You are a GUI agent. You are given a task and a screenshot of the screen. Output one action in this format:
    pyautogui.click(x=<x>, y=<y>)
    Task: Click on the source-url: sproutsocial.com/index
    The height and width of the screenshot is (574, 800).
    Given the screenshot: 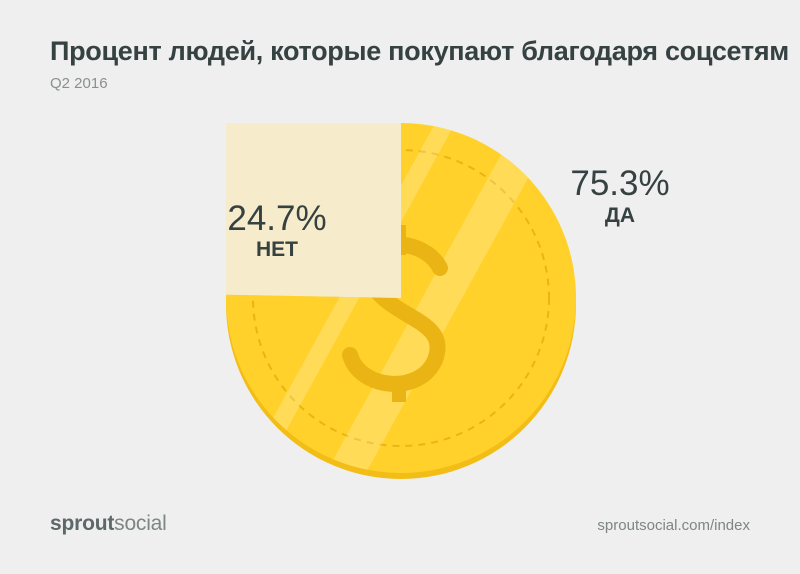 What is the action you would take?
    pyautogui.click(x=673, y=525)
    